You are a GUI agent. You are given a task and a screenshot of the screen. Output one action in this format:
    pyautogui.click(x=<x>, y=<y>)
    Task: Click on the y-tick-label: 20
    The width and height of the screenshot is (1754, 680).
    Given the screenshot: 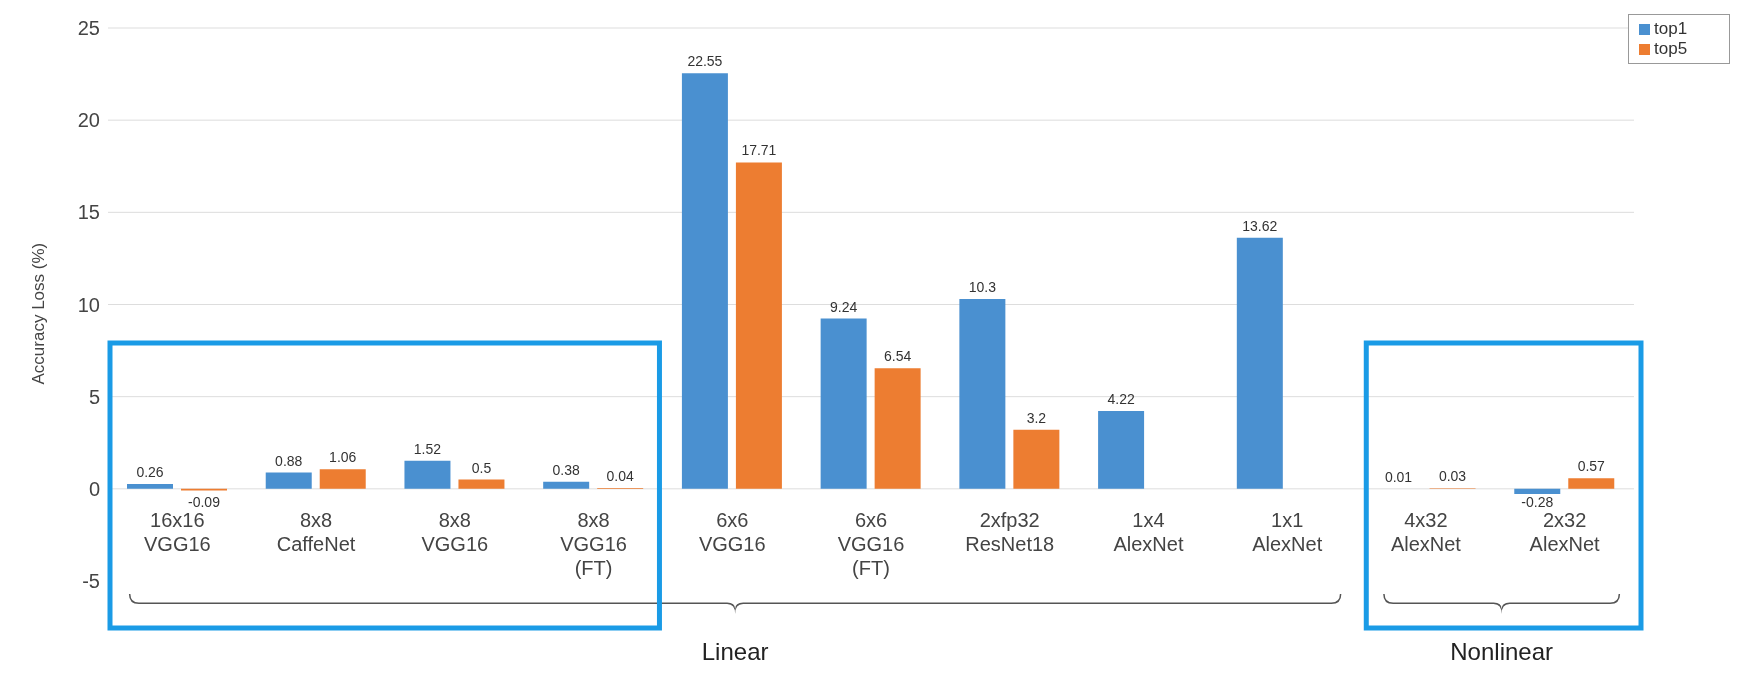 What is the action you would take?
    pyautogui.click(x=88, y=120)
    